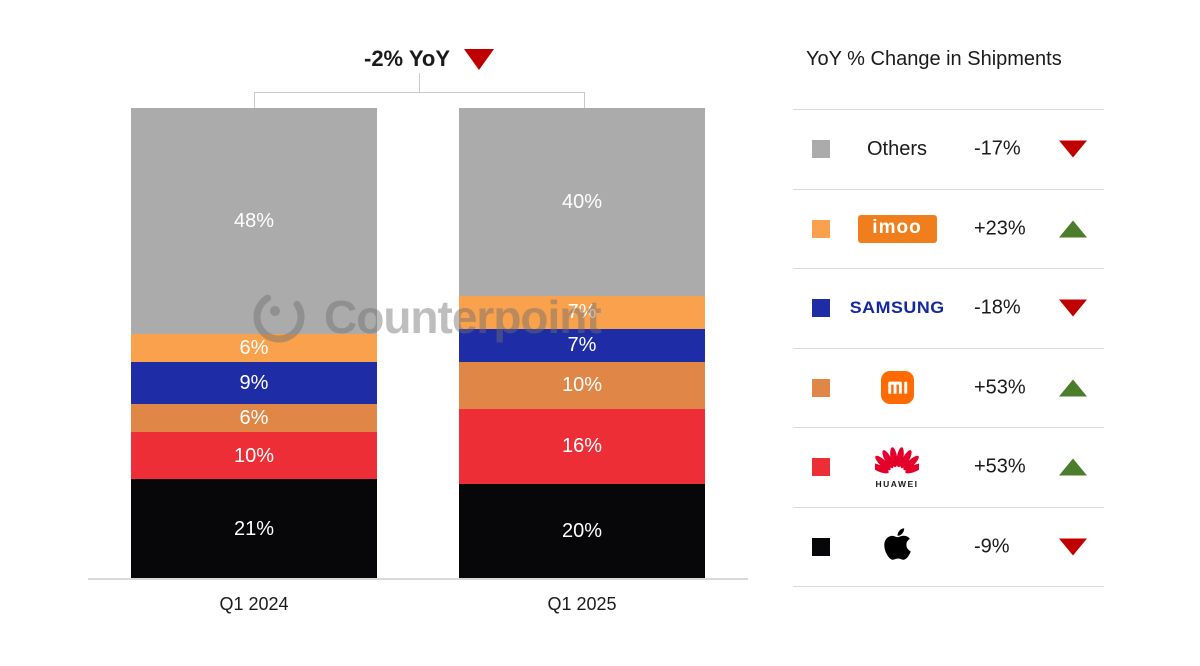 Image resolution: width=1200 pixels, height=666 pixels. I want to click on bracket-tick-left, so click(254, 100).